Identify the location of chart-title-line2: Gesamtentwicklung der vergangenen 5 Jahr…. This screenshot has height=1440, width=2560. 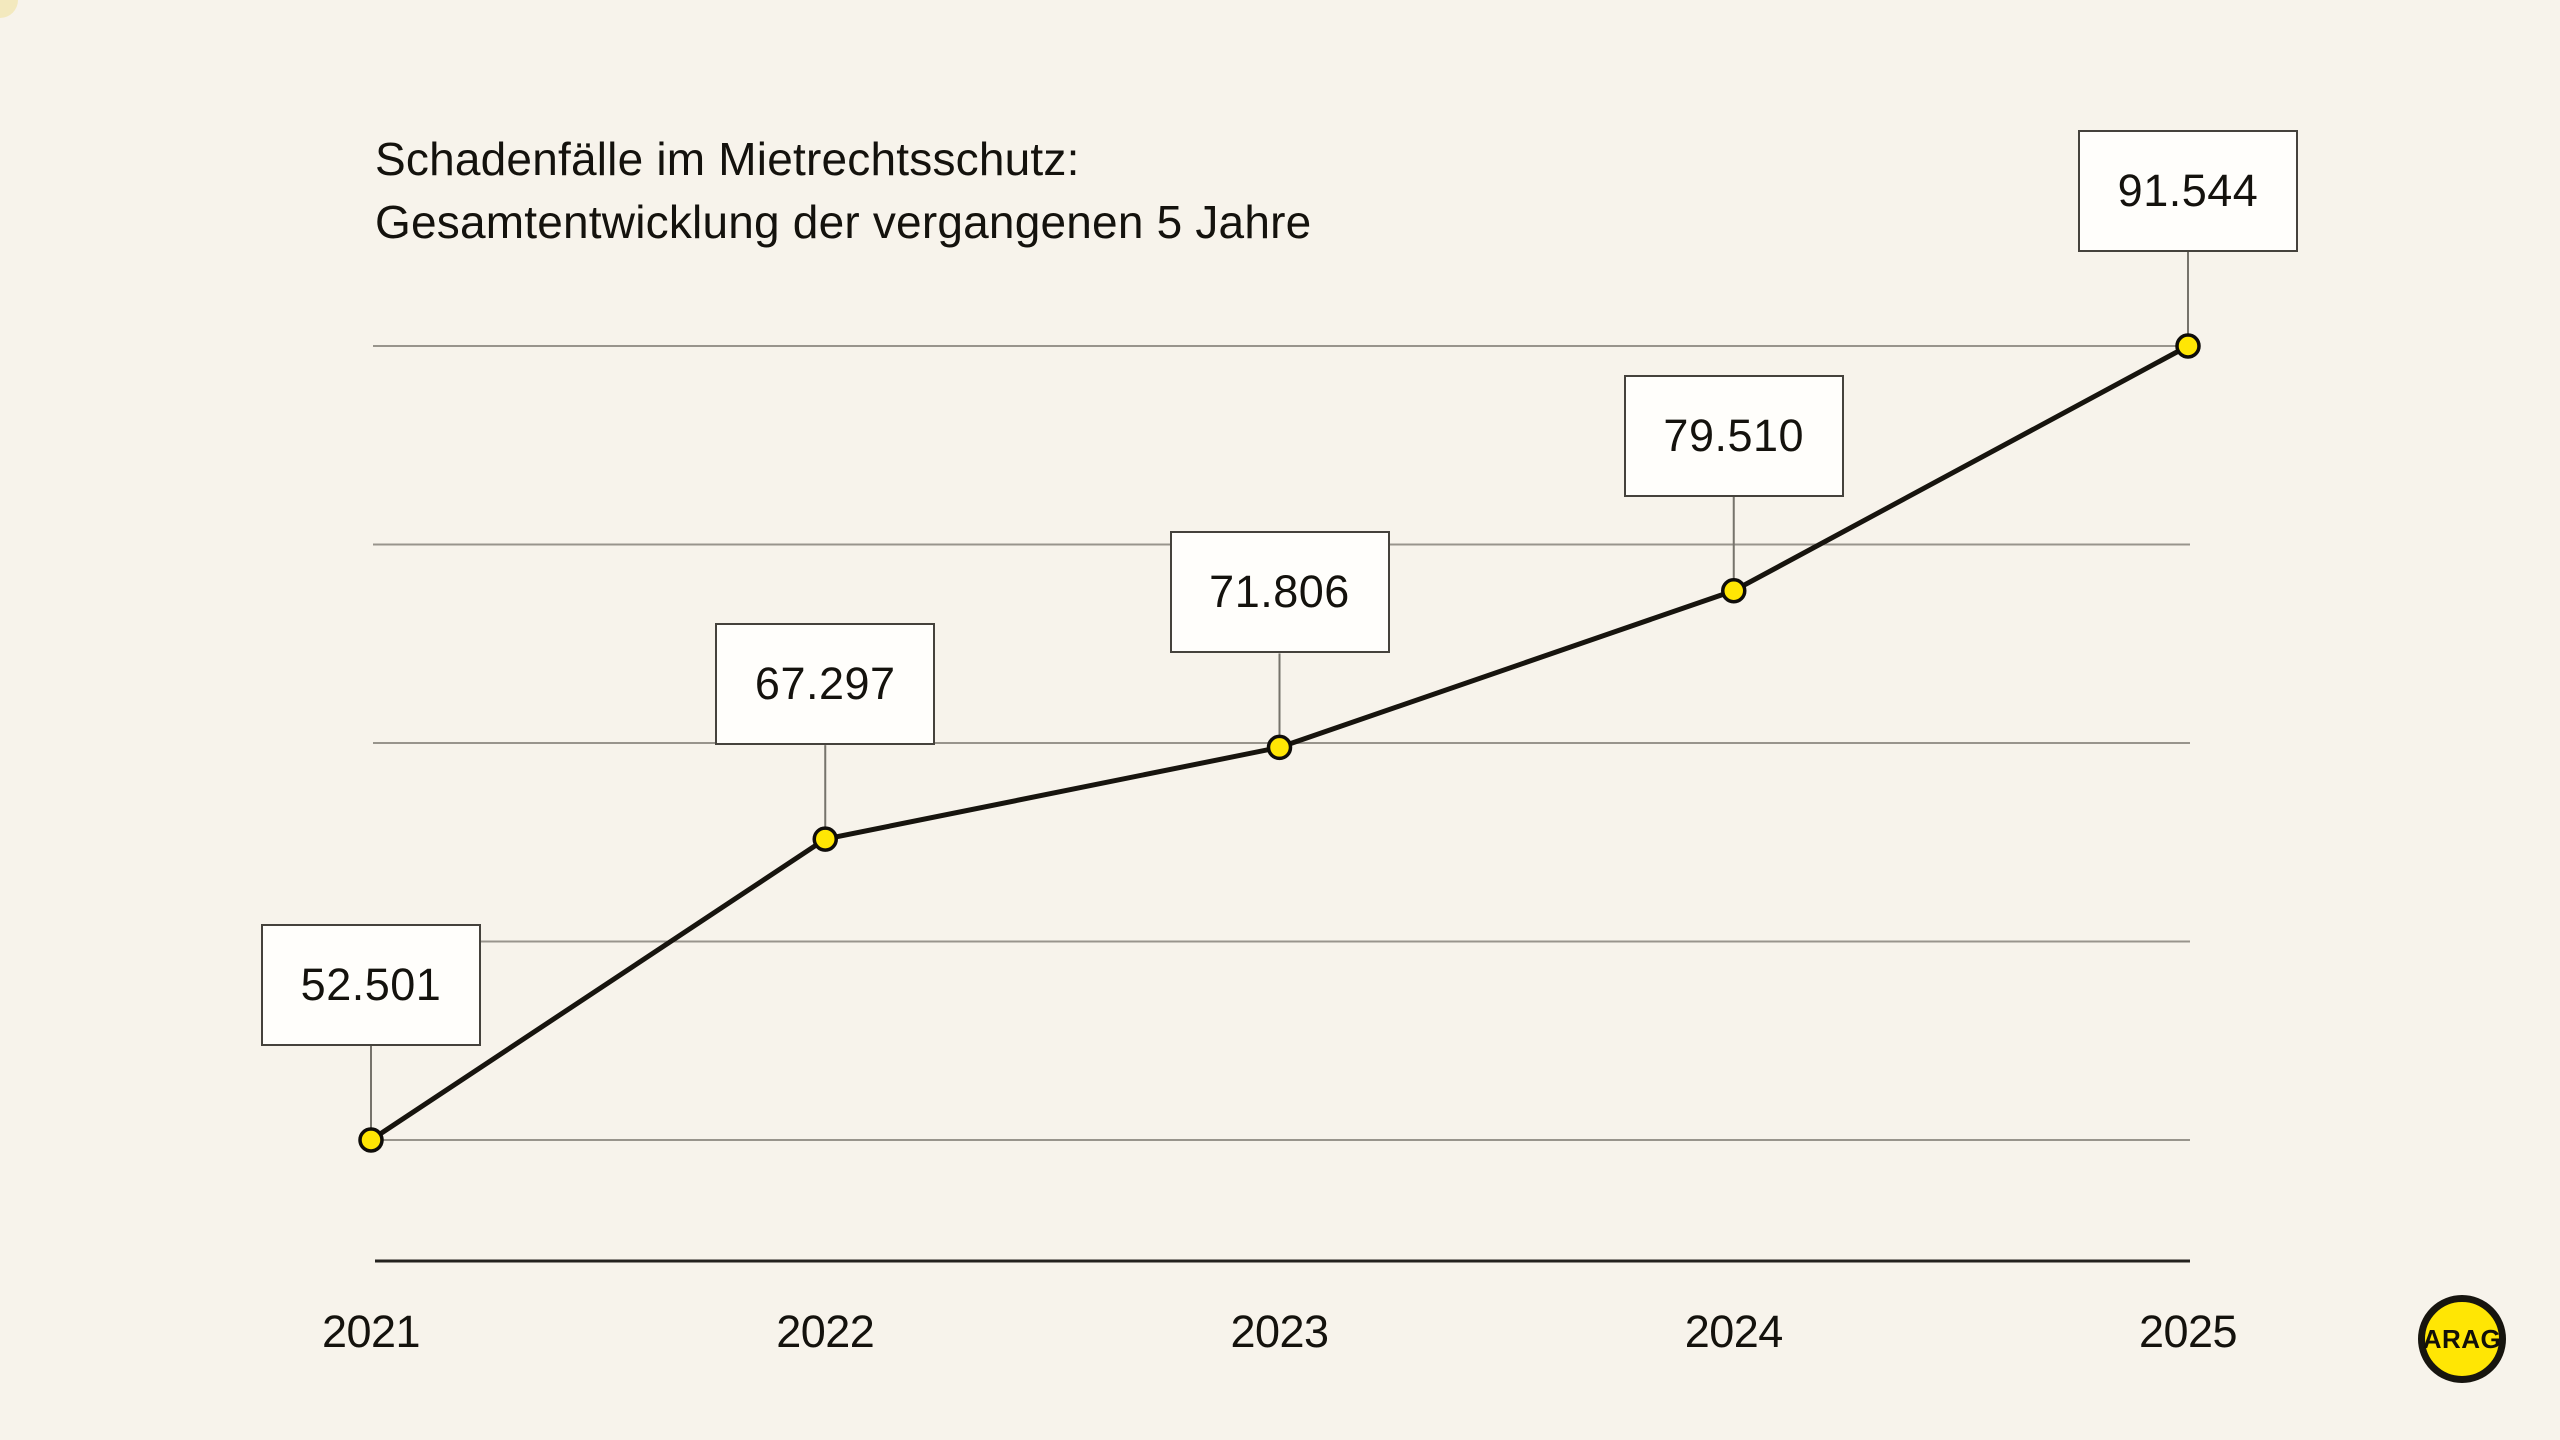
(843, 222).